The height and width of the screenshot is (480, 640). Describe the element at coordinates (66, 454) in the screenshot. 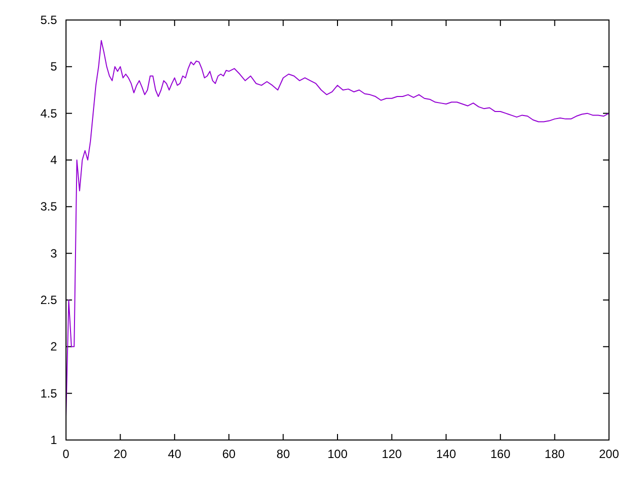

I see `x-tick-label: 0` at that location.